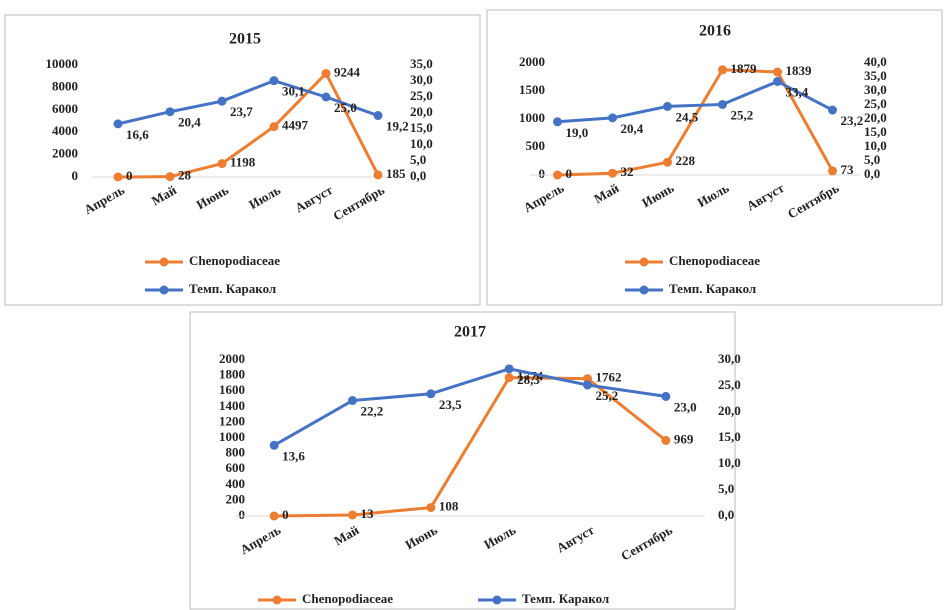 Image resolution: width=944 pixels, height=610 pixels. Describe the element at coordinates (609, 377) in the screenshot. I see `data-label: 1762` at that location.